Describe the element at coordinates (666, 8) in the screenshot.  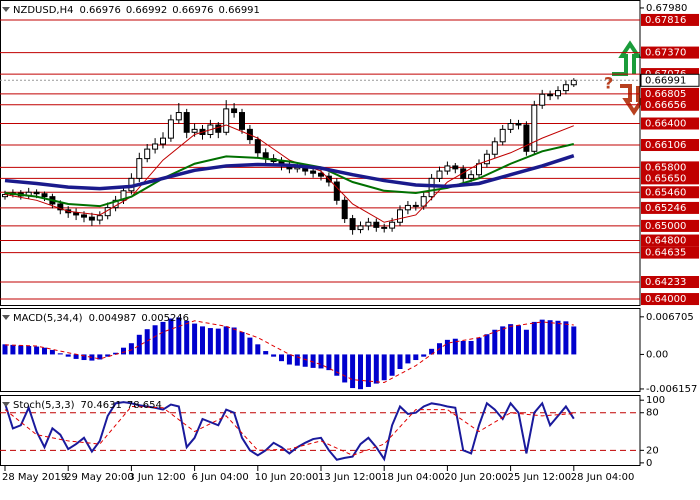
I see `y-tick-label: 0.67980` at that location.